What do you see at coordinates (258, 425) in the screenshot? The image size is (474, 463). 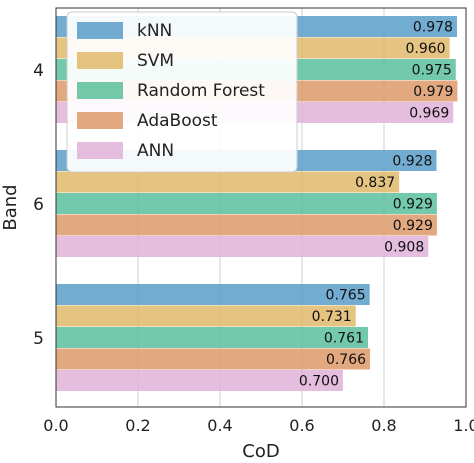 I see `x-ticks: 0.0 0.2 0.4 0.6 0.8 1.0` at bounding box center [258, 425].